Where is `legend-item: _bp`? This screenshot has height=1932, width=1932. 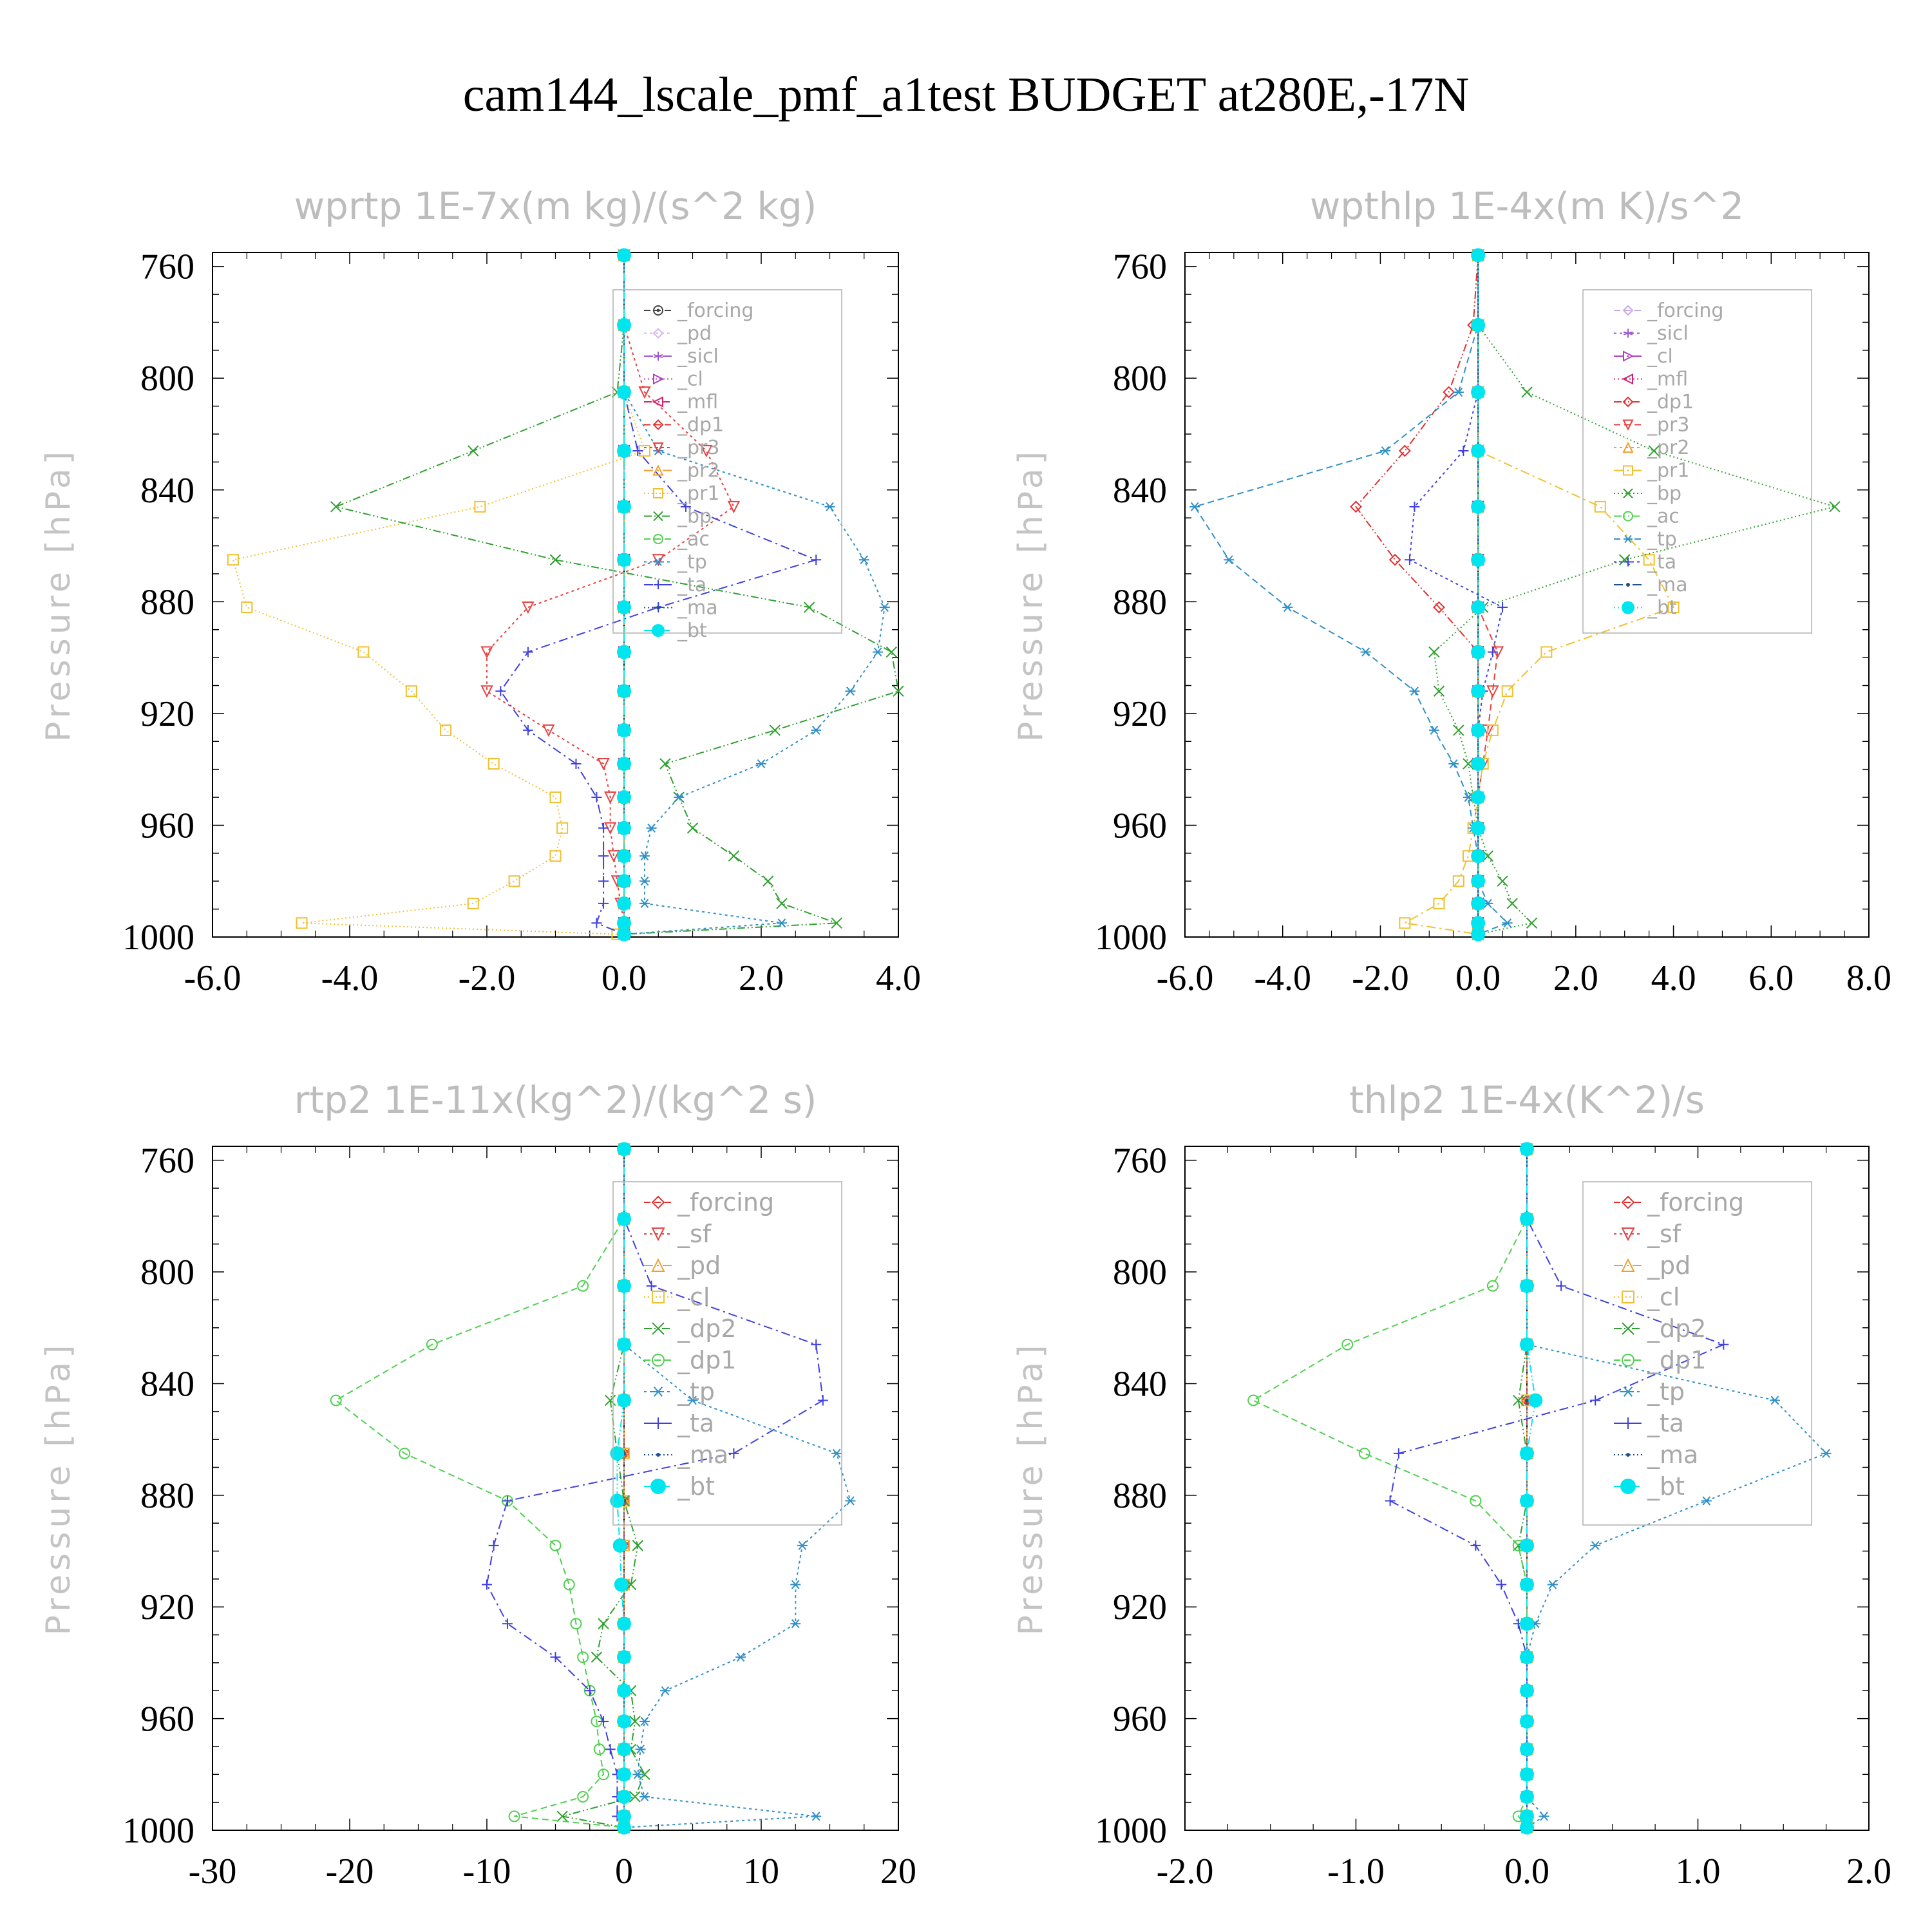 legend-item: _bp is located at coordinates (1647, 494).